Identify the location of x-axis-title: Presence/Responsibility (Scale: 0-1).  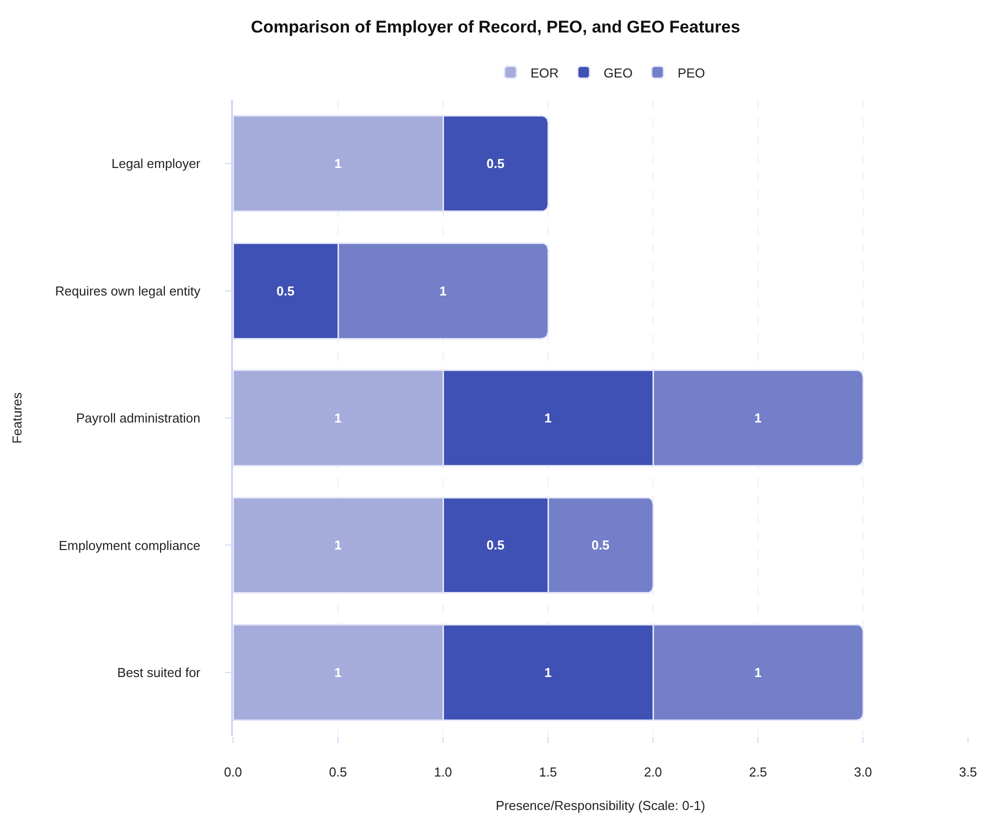
(601, 806).